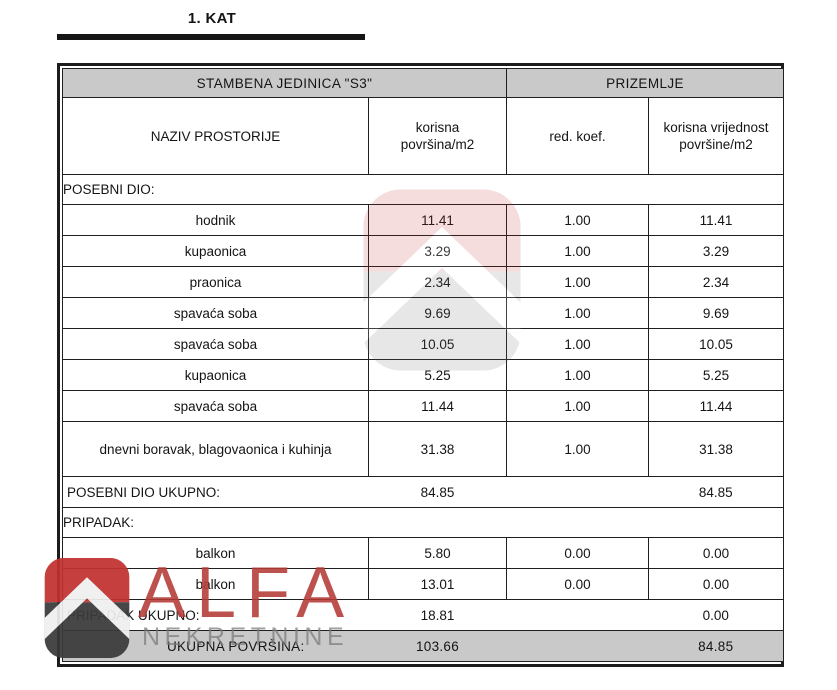 This screenshot has height=690, width=837. Describe the element at coordinates (716, 251) in the screenshot. I see `room-value: 3.29` at that location.